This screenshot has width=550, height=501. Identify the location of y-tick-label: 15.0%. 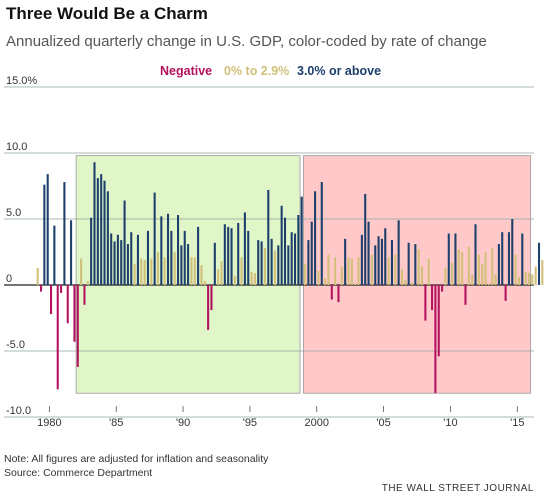
(21, 81).